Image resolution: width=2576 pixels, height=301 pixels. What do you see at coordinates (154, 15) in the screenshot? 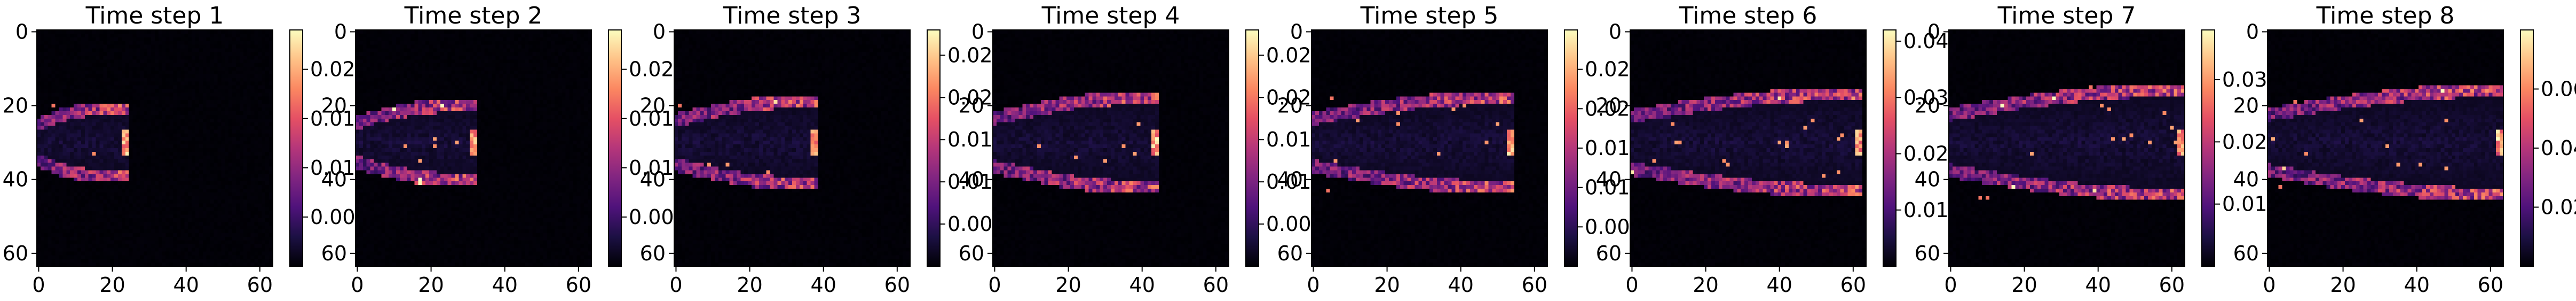
I see `panel-title: Time step 1` at bounding box center [154, 15].